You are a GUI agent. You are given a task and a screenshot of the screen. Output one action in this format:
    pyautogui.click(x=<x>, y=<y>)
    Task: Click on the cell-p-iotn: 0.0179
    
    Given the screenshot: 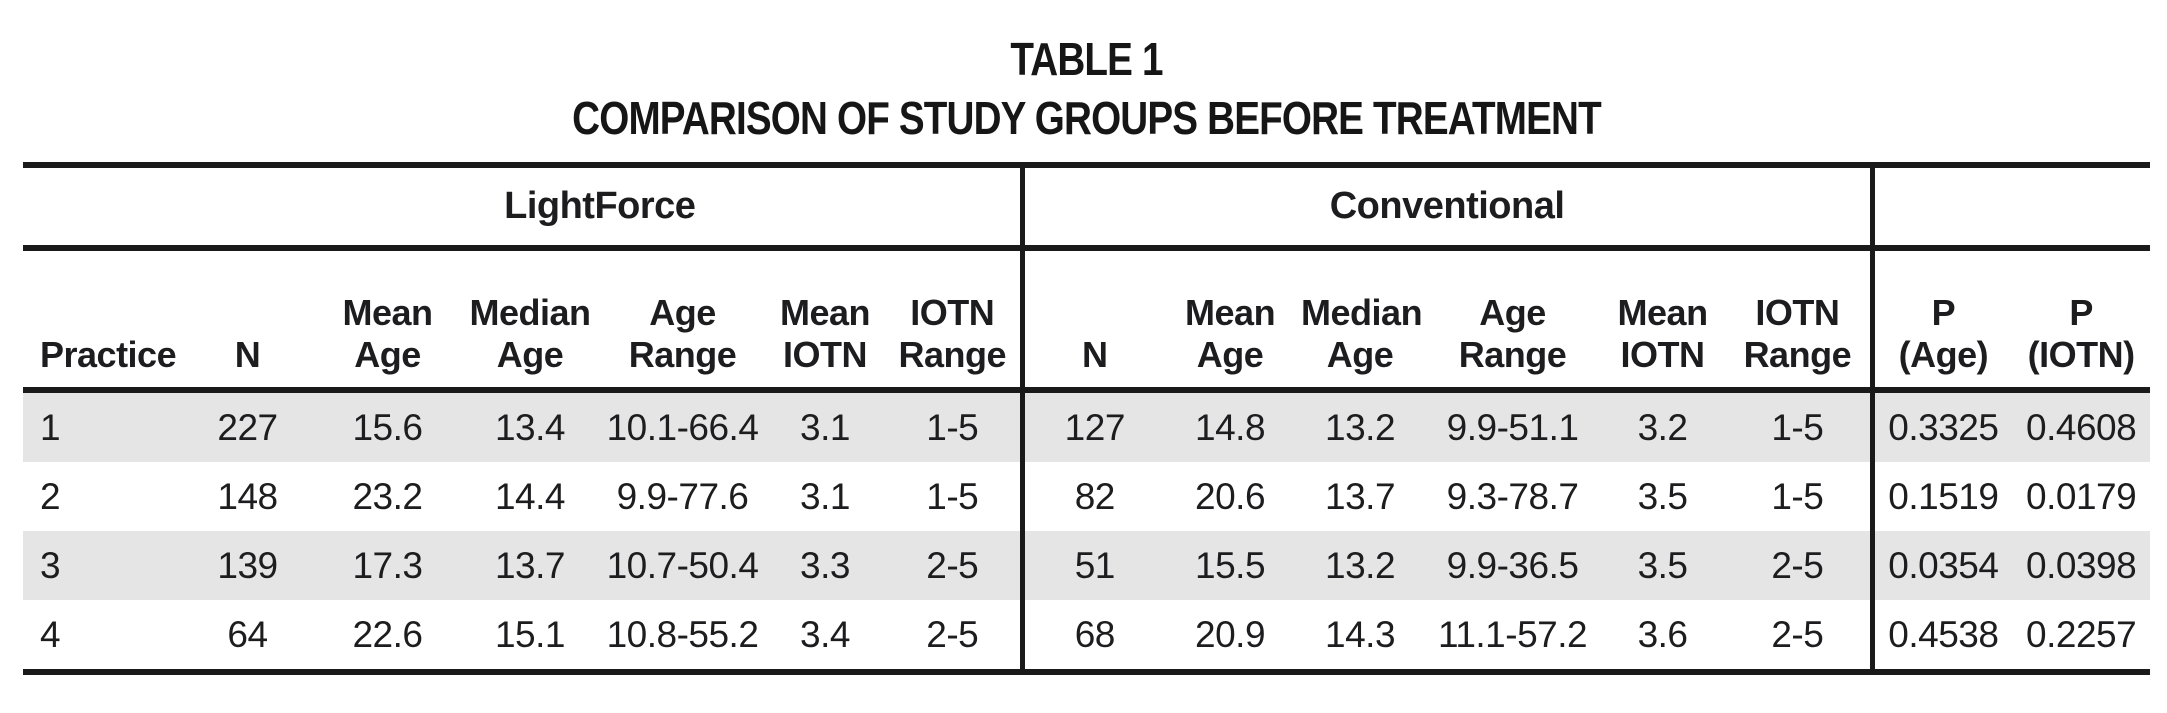 What is the action you would take?
    pyautogui.click(x=2081, y=496)
    